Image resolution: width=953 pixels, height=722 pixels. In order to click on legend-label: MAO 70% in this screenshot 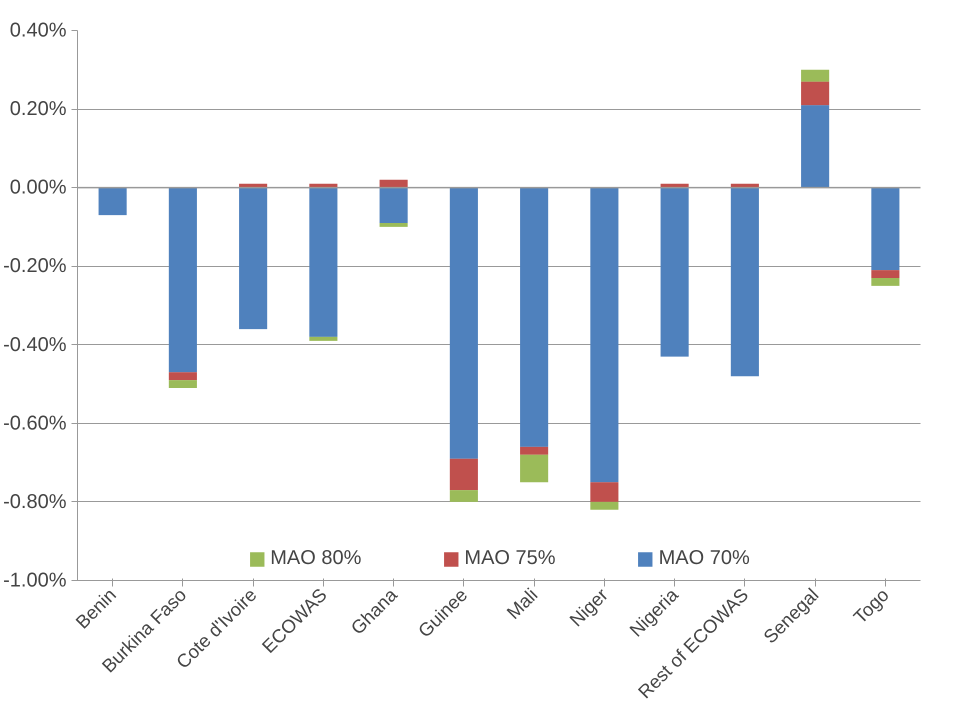, I will do `click(704, 558)`.